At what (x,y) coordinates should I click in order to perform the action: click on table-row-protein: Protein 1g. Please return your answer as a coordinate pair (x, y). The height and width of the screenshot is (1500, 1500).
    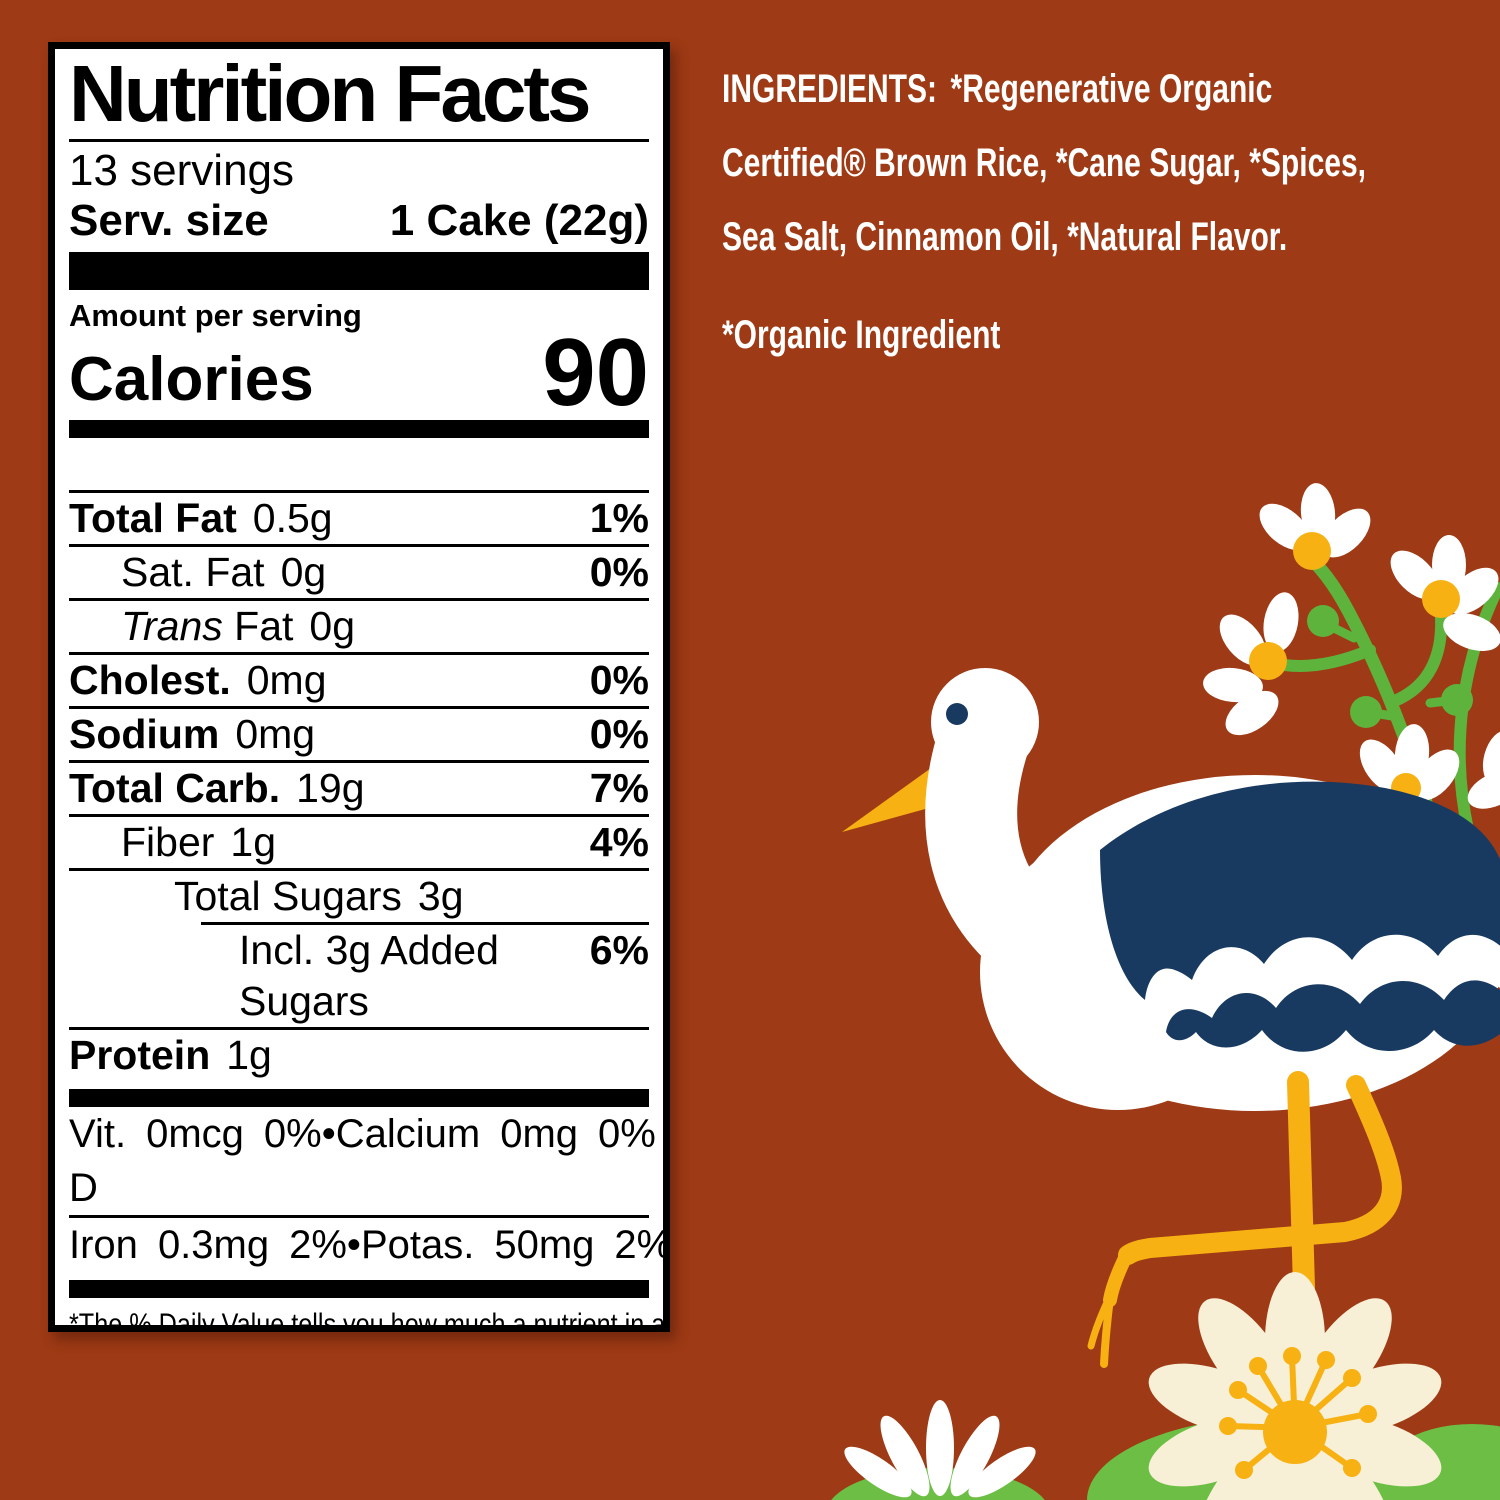
    Looking at the image, I should click on (359, 1054).